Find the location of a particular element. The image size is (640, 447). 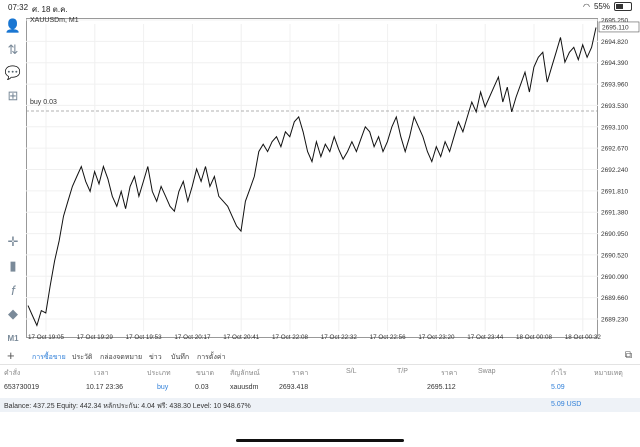

time-tick-label: 17 Oct 20:41 is located at coordinates (241, 337).